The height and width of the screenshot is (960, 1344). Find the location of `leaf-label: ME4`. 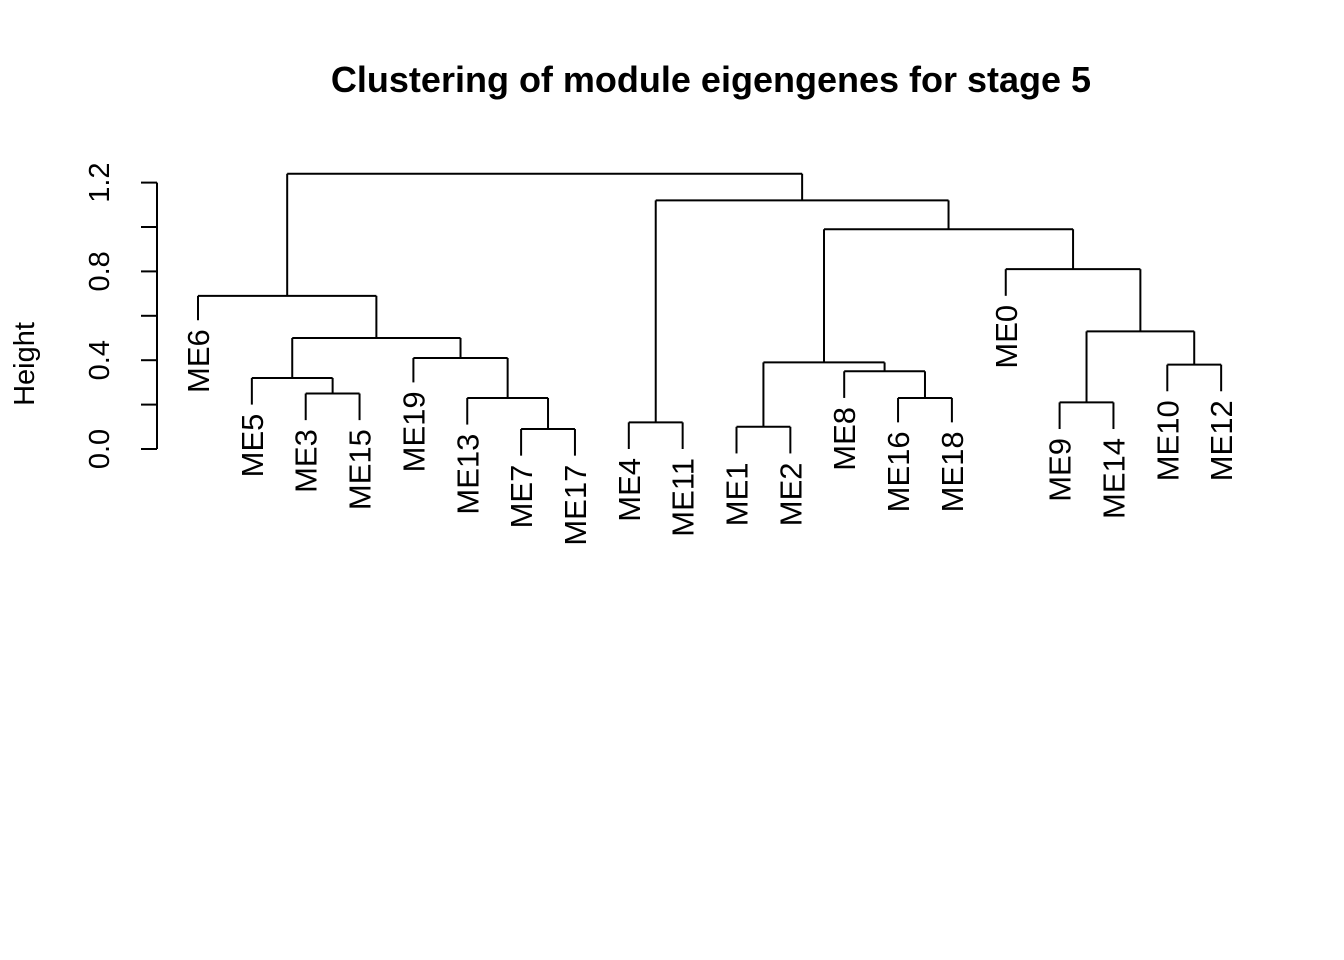

leaf-label: ME4 is located at coordinates (629, 490).